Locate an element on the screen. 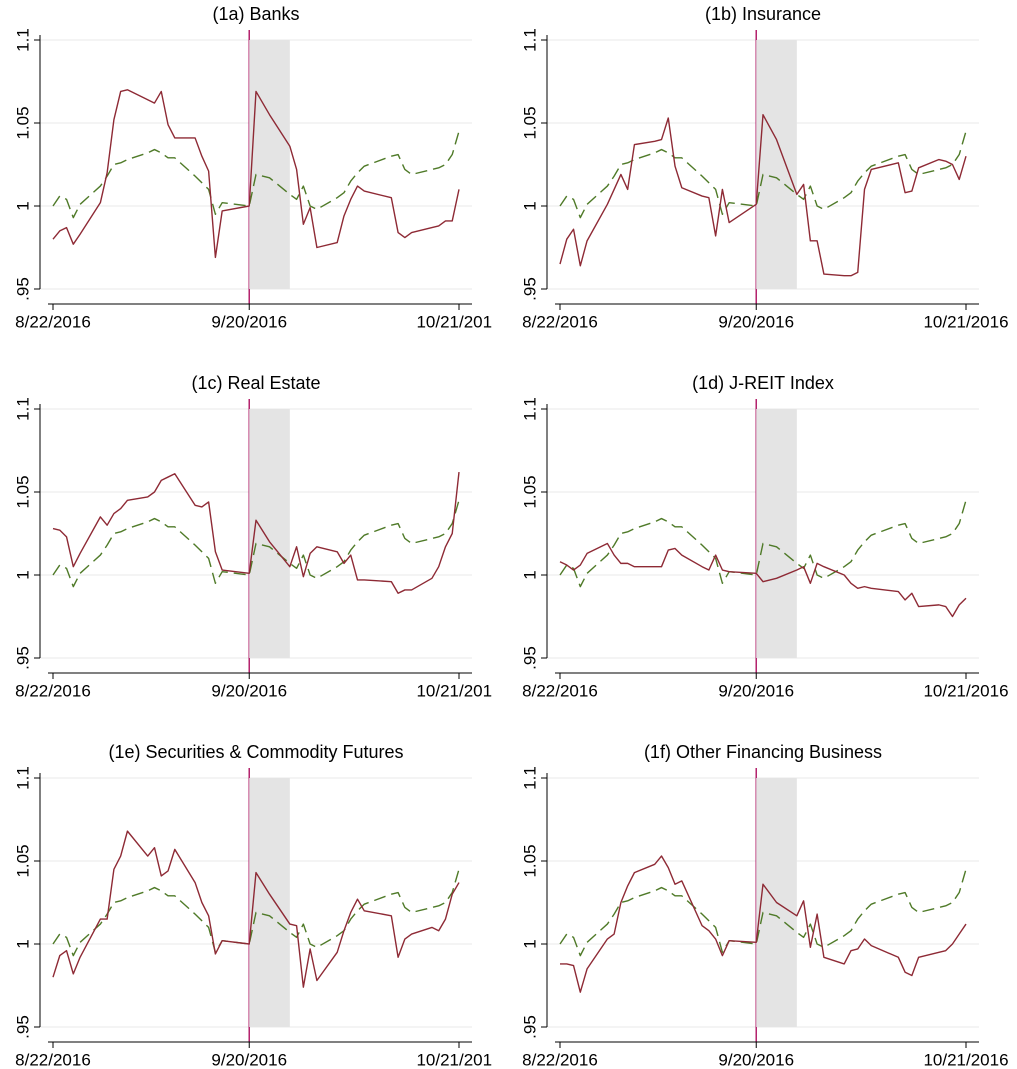  chart-title: (1b) Insurance is located at coordinates (763, 14).